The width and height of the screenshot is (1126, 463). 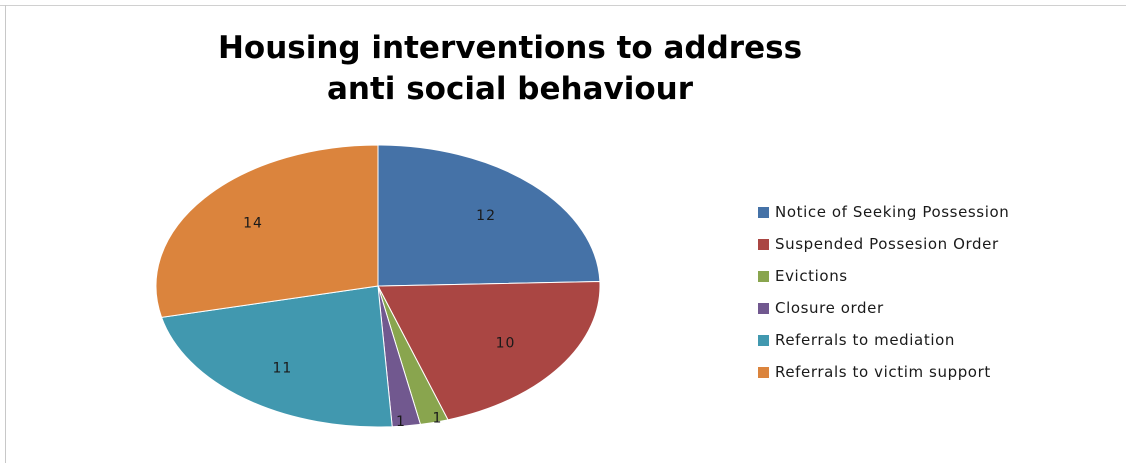 What do you see at coordinates (509, 89) in the screenshot?
I see `chart-title-line-2: anti social behaviour` at bounding box center [509, 89].